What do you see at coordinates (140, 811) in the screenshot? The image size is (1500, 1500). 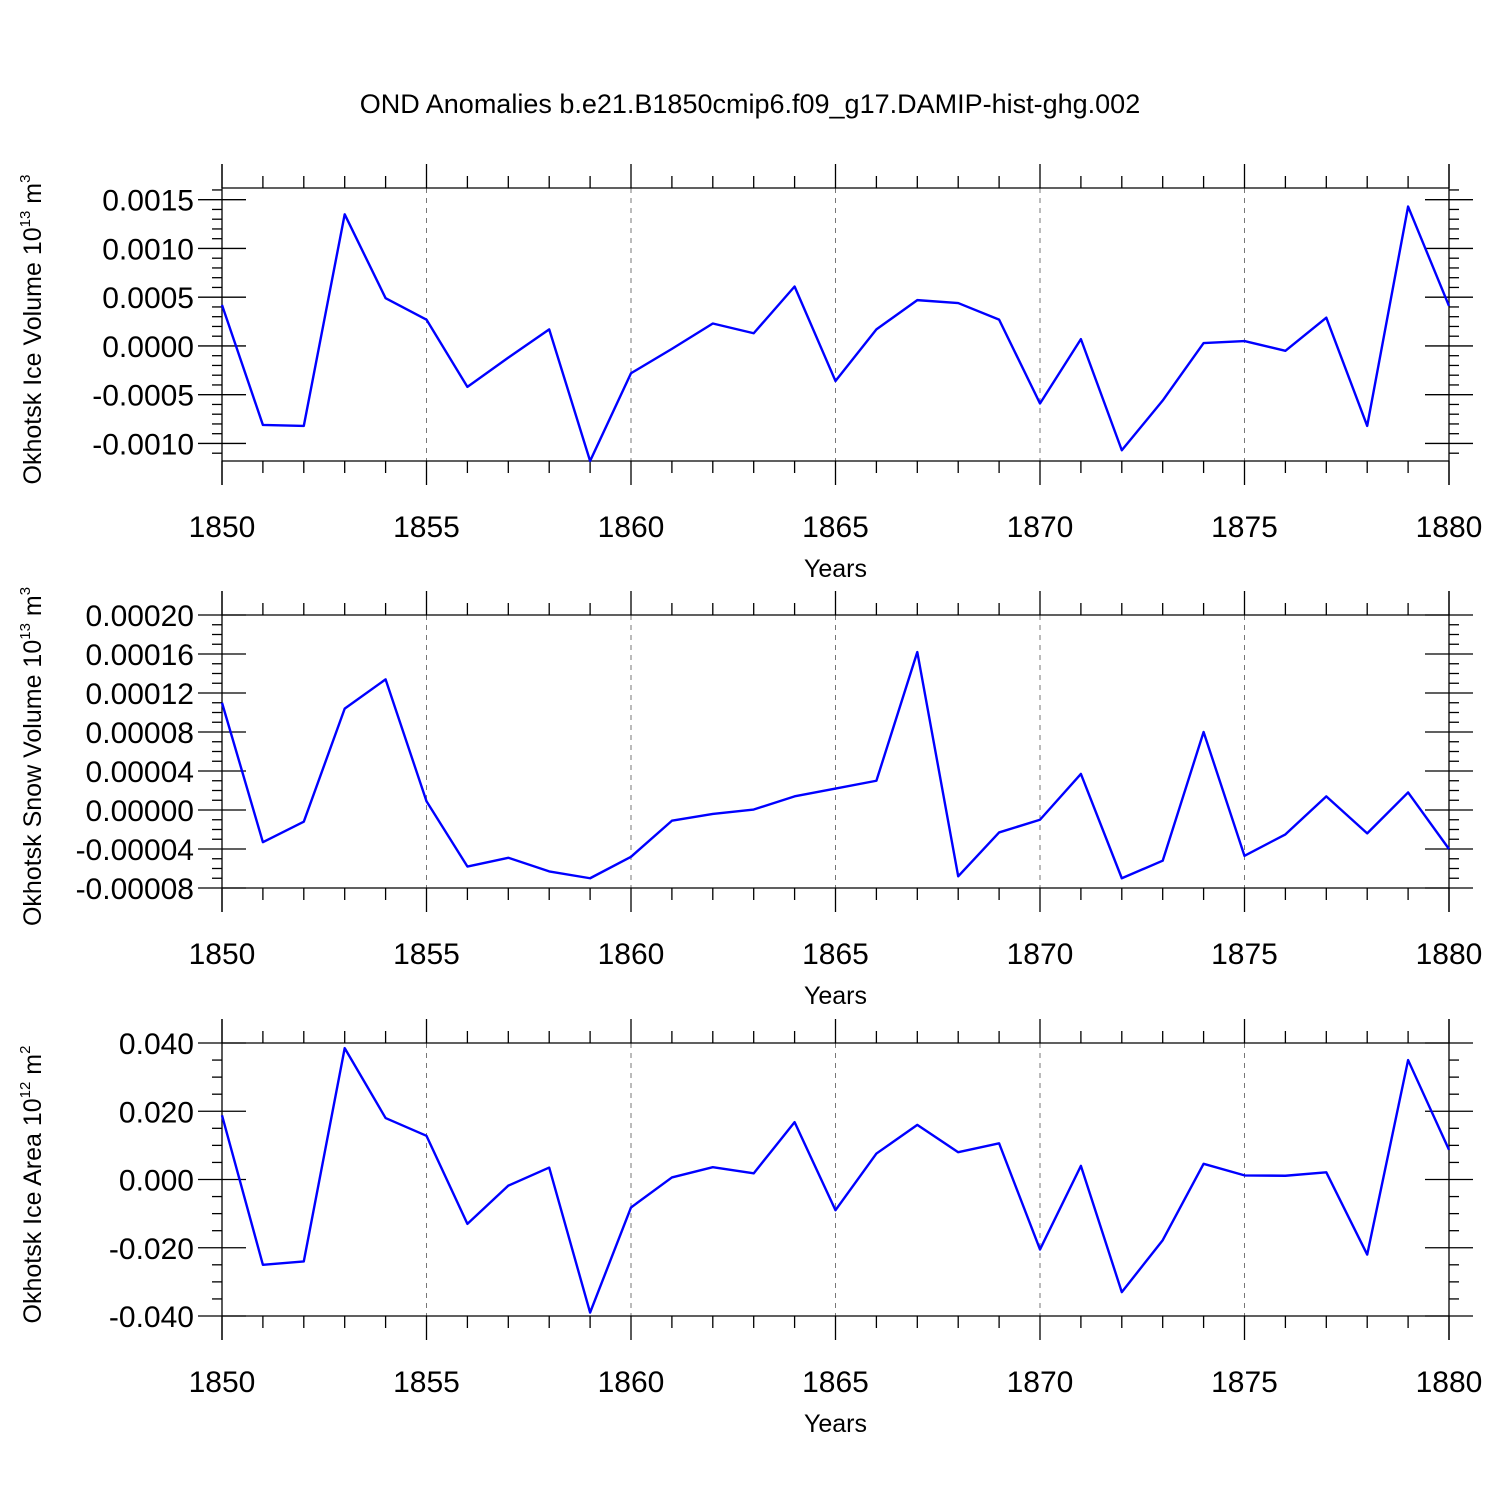 I see `y-tick-label: 0.00000` at bounding box center [140, 811].